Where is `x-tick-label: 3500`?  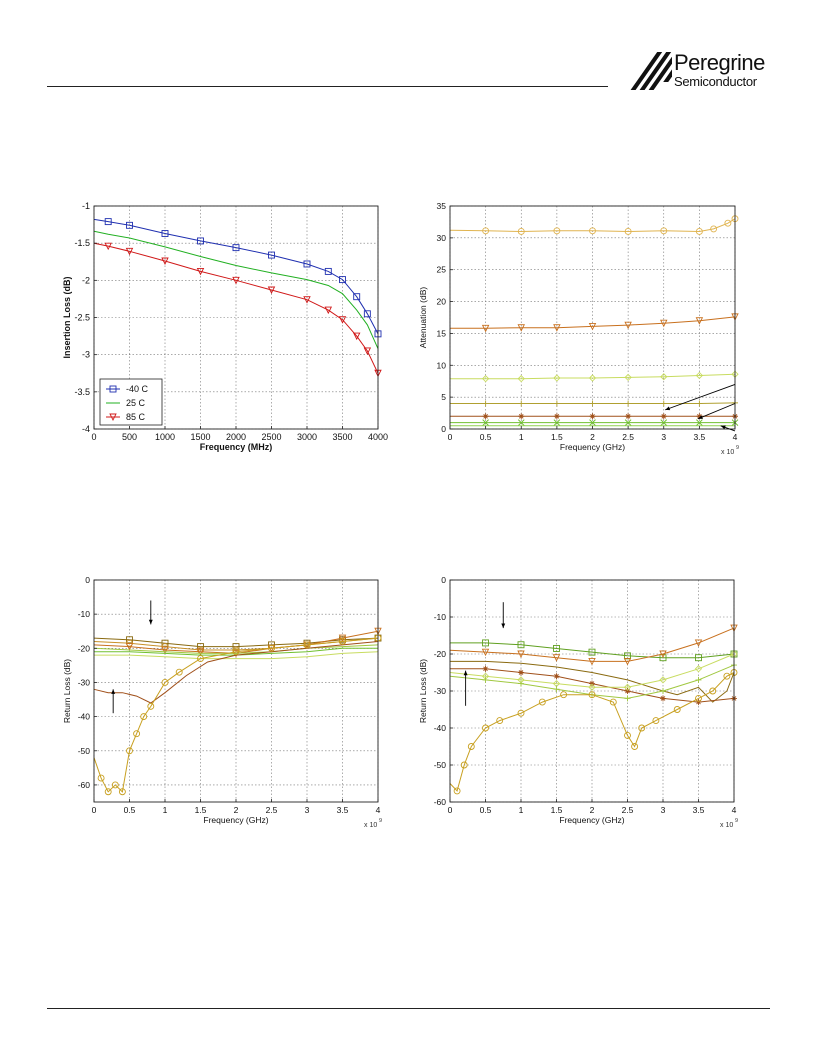
x-tick-label: 3500 is located at coordinates (342, 437).